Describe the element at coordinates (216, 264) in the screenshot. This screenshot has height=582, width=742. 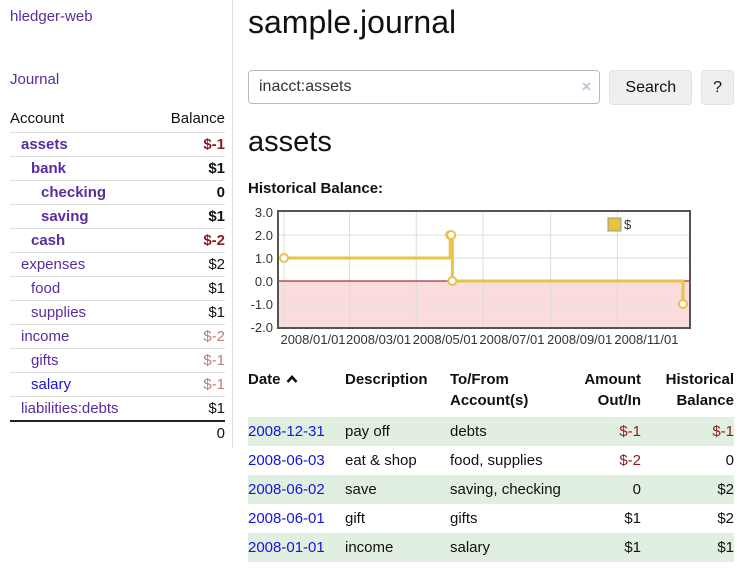
I see `sidebar-account-balance: $2` at that location.